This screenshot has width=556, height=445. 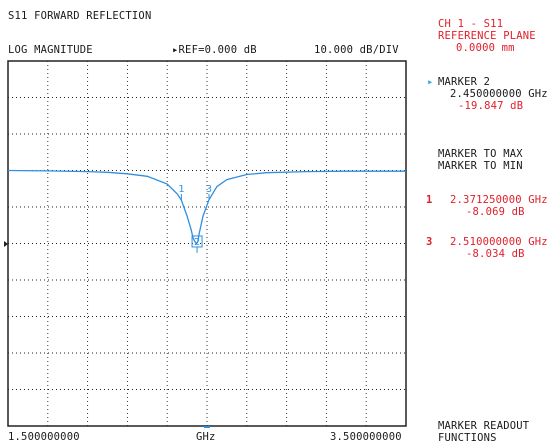 I want to click on marker-number: 3, so click(x=429, y=242).